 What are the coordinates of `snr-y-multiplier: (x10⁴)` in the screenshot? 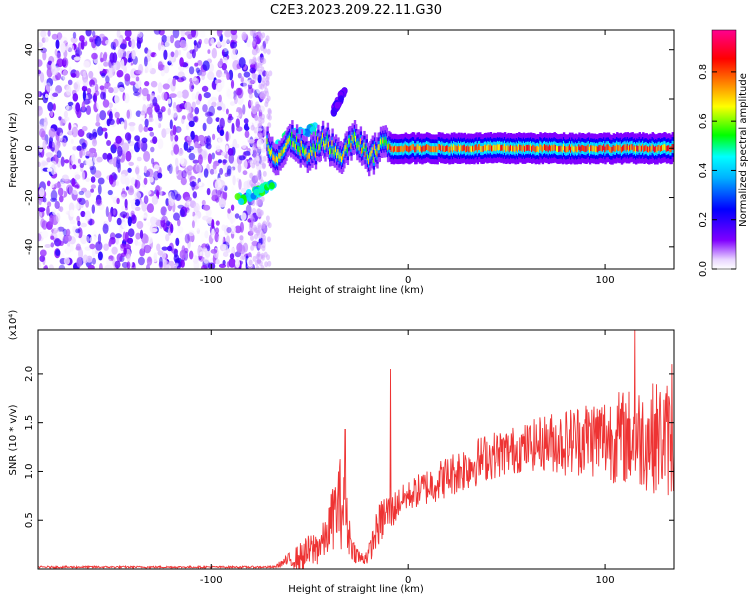 It's located at (13, 325).